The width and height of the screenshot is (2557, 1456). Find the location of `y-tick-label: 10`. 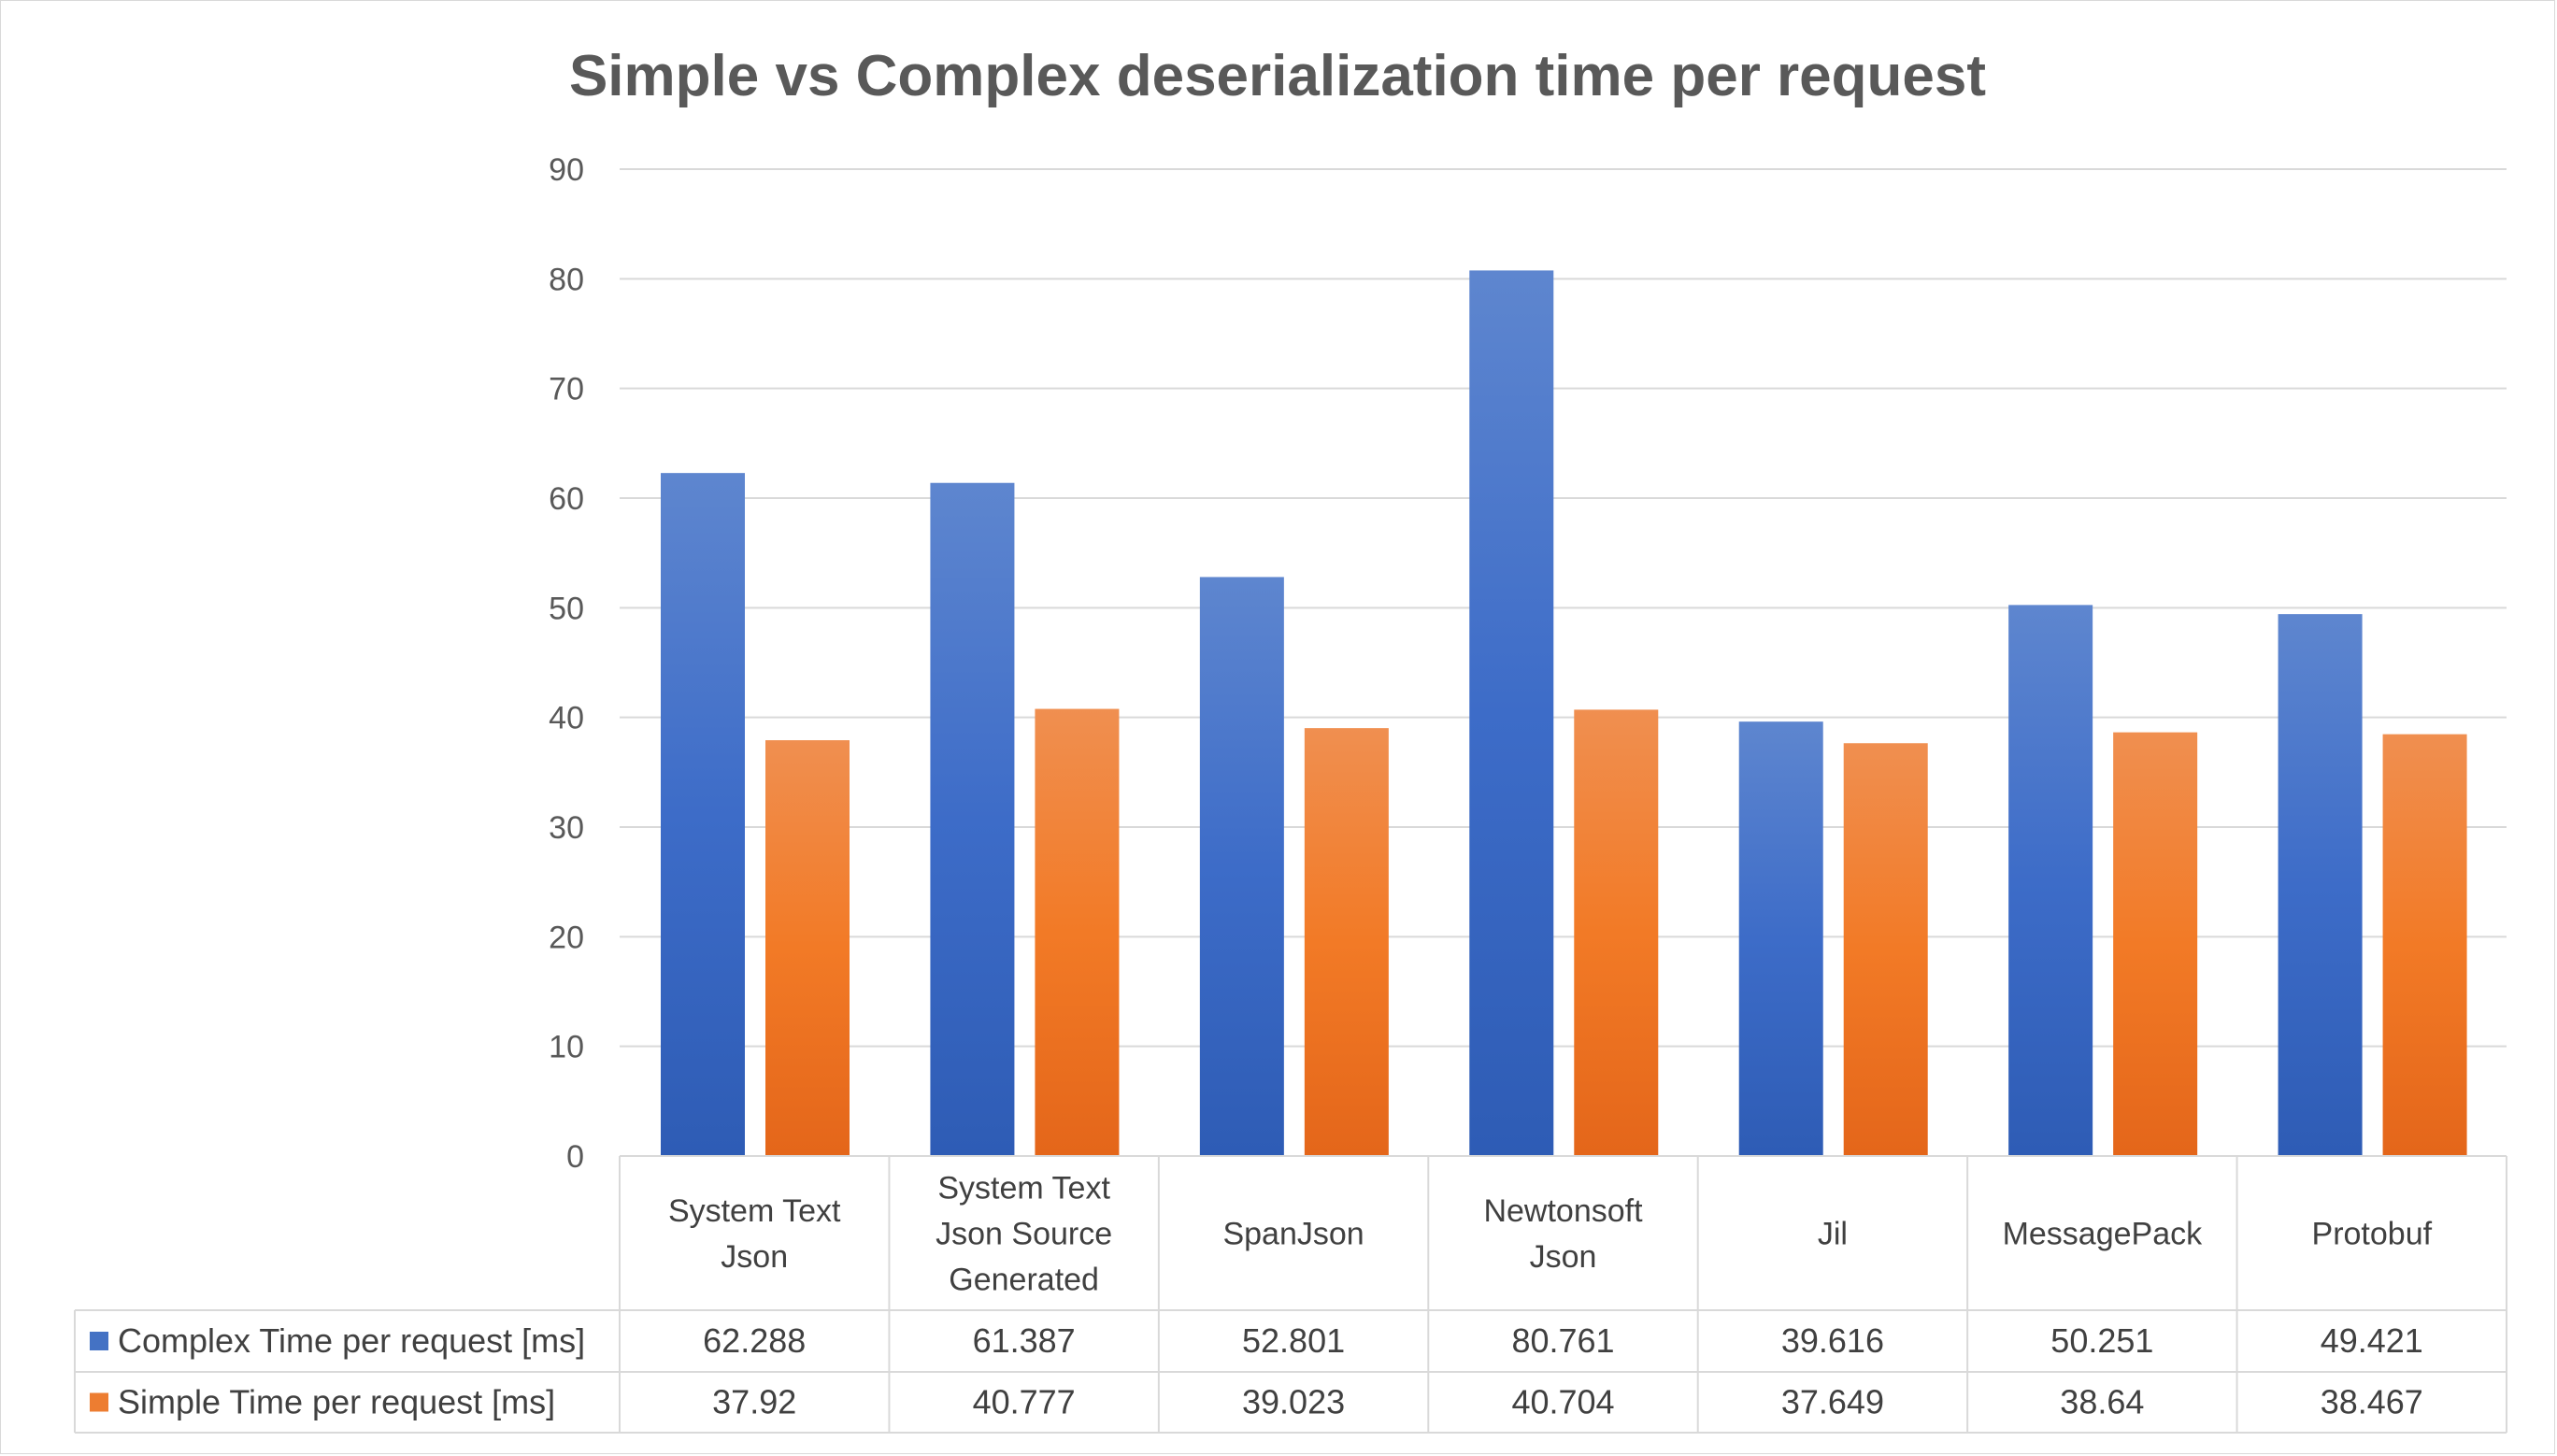

y-tick-label: 10 is located at coordinates (566, 1047).